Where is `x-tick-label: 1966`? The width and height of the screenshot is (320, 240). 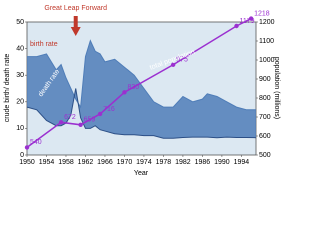 x-tick-label: 1966 is located at coordinates (105, 162).